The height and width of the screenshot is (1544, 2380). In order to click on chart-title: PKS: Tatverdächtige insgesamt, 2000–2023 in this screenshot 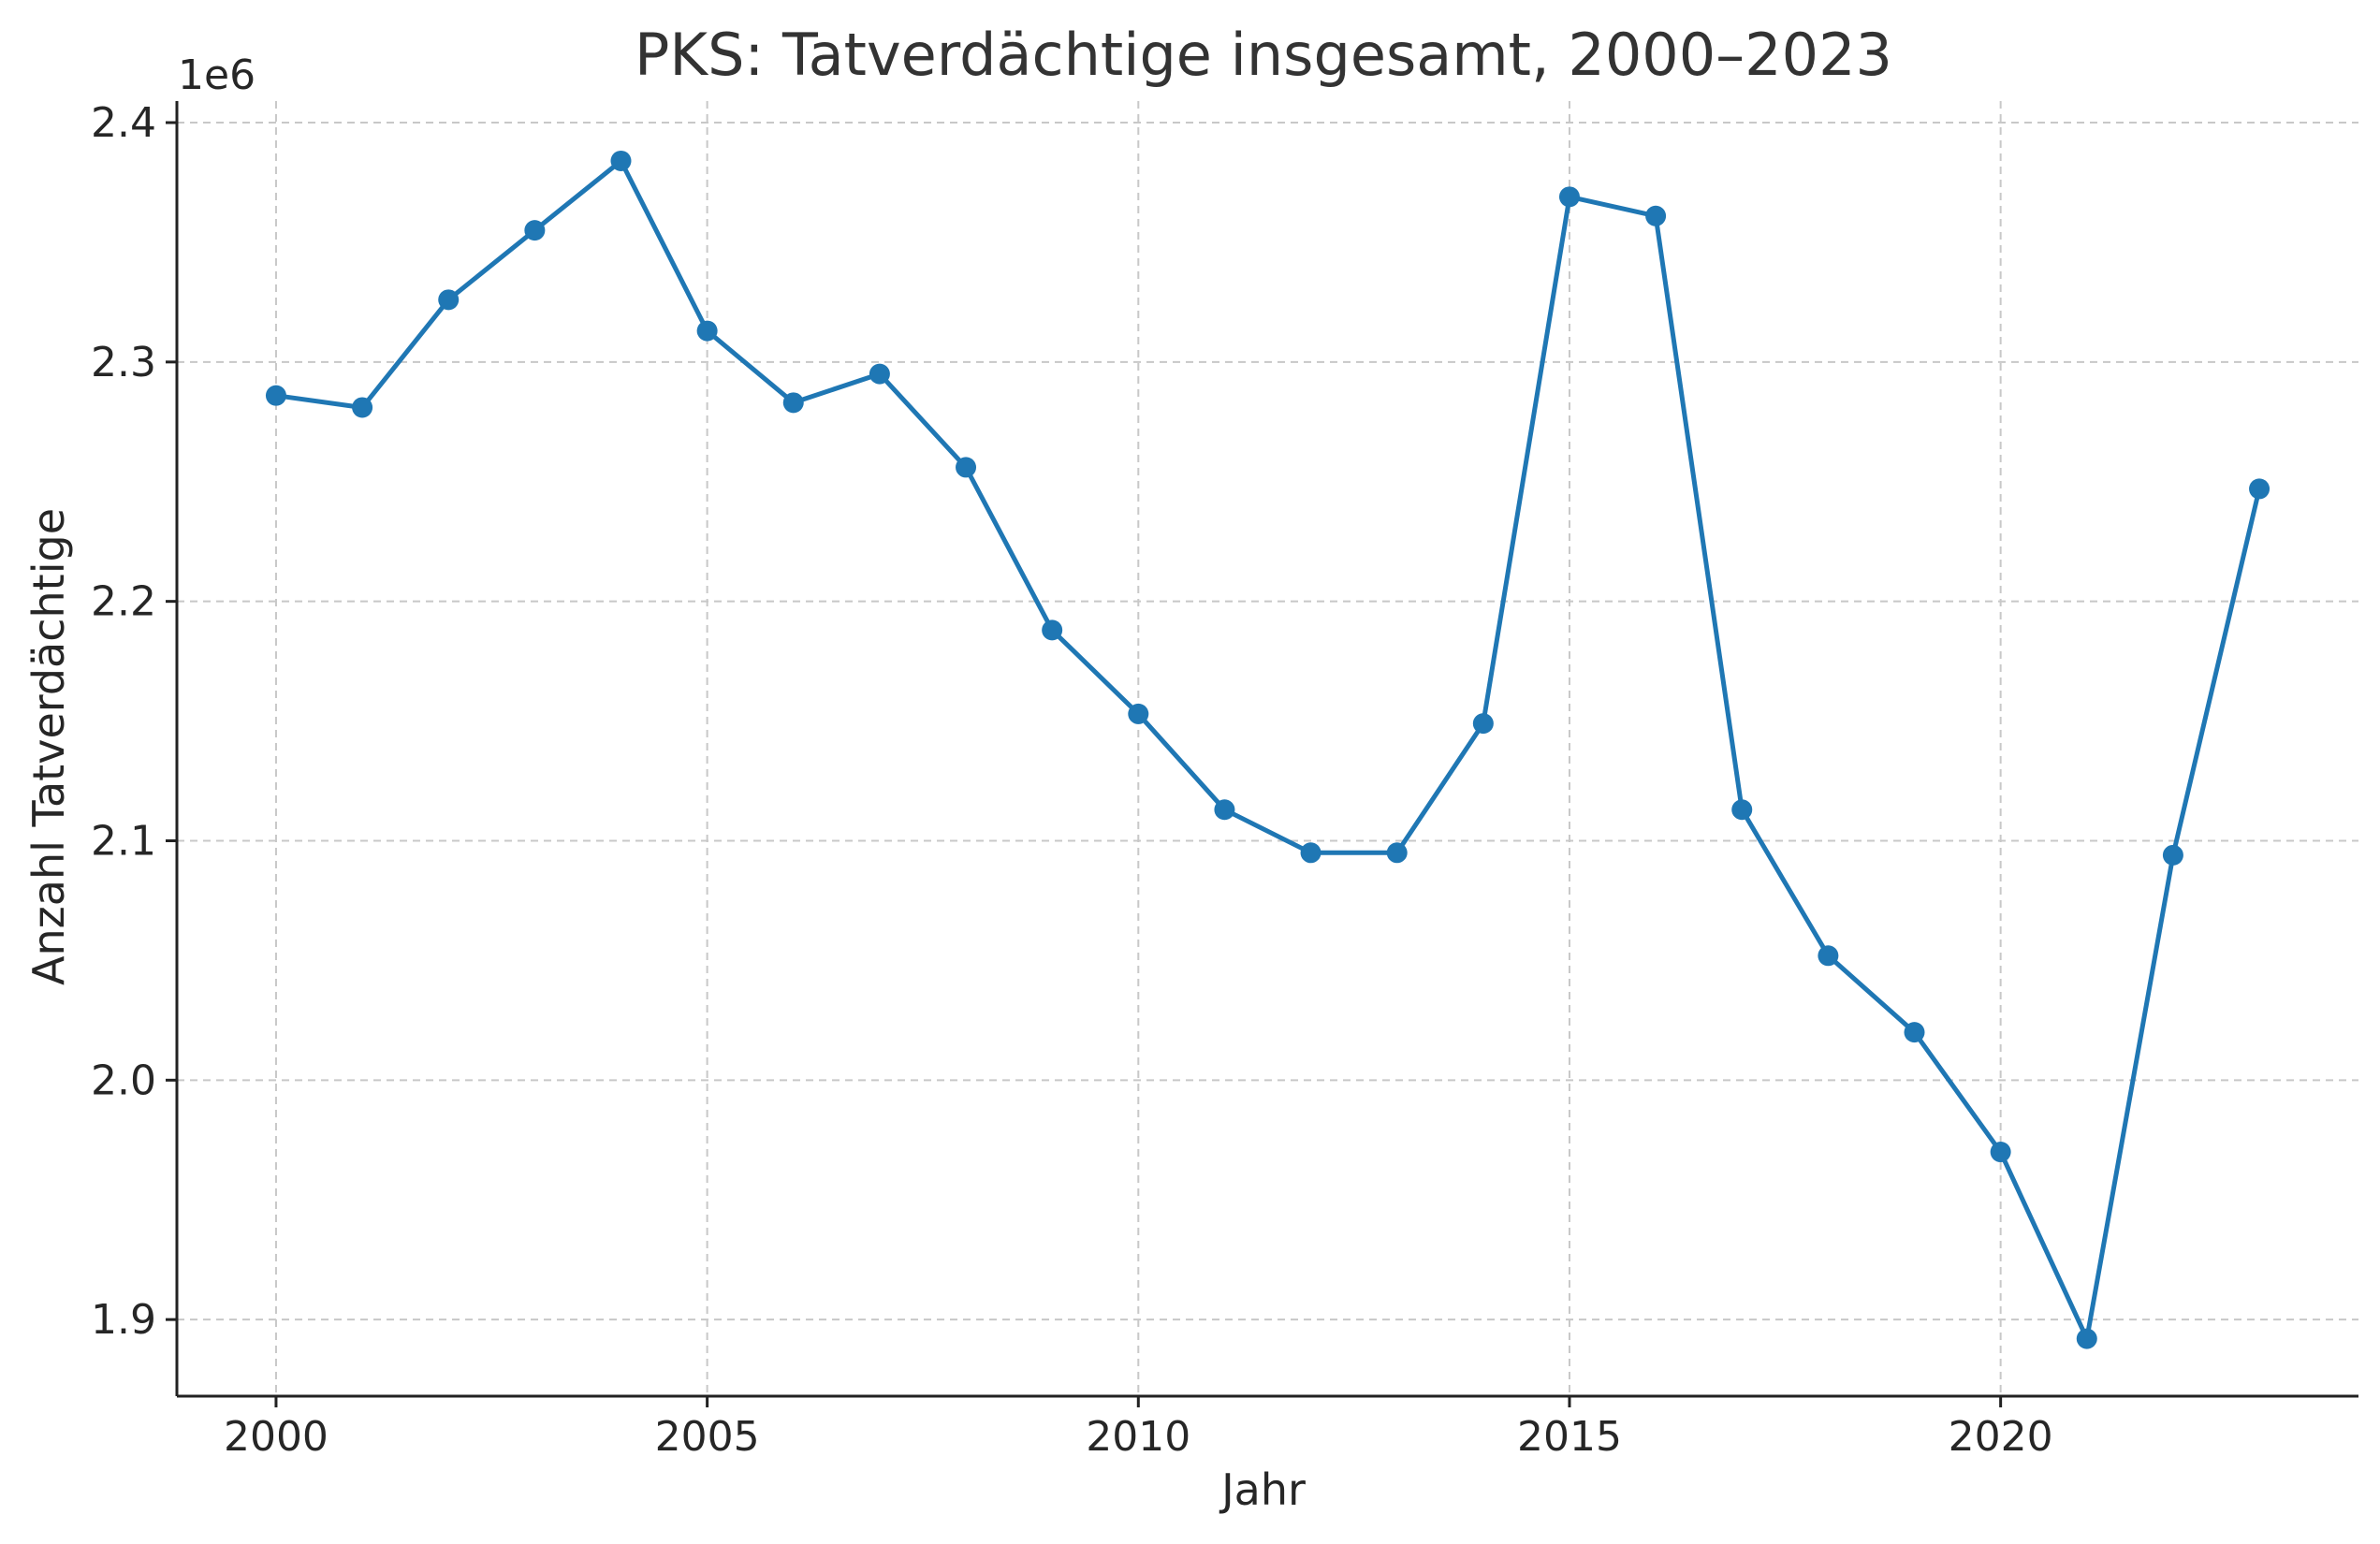, I will do `click(1263, 55)`.